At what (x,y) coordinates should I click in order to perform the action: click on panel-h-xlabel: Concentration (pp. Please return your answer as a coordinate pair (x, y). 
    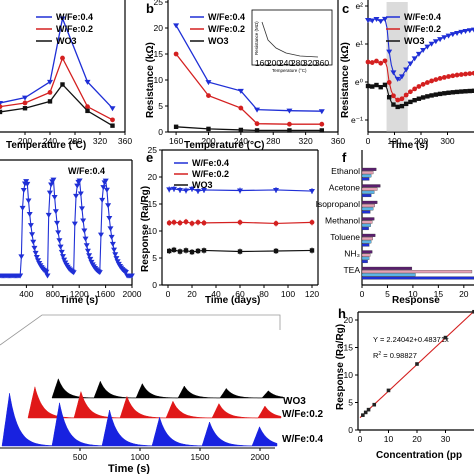
    Looking at the image, I should click on (419, 455).